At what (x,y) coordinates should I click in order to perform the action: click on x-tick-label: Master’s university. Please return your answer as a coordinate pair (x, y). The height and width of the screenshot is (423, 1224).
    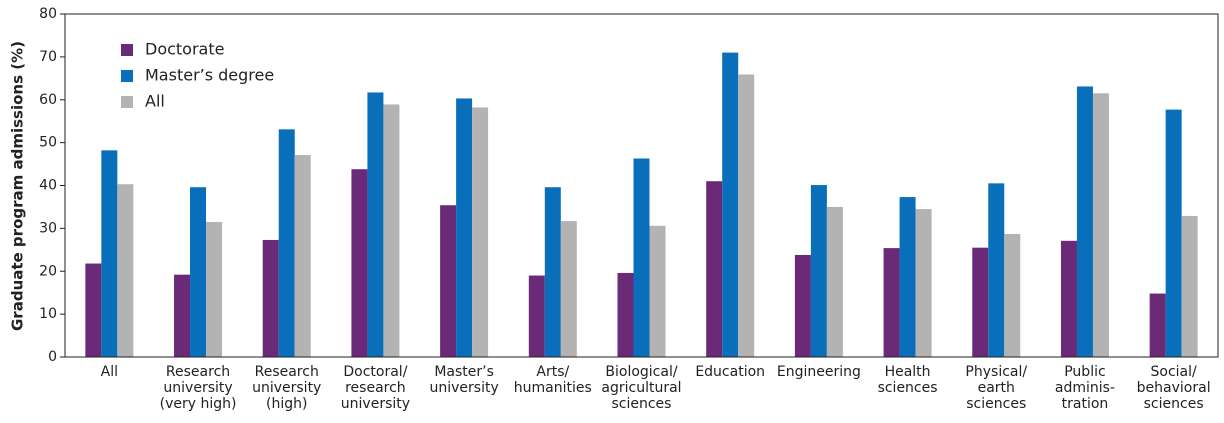
    Looking at the image, I should click on (464, 380).